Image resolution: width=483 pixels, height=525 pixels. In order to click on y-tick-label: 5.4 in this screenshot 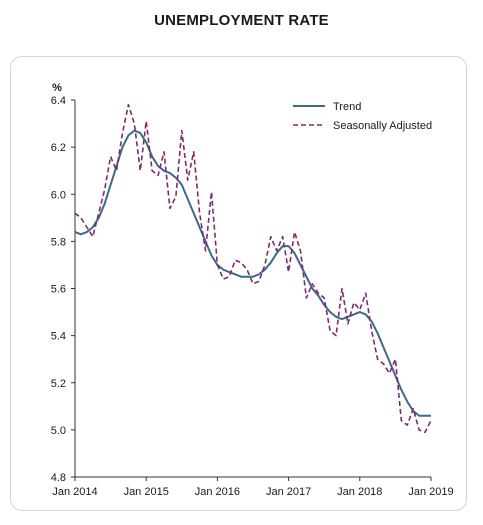, I will do `click(58, 337)`.